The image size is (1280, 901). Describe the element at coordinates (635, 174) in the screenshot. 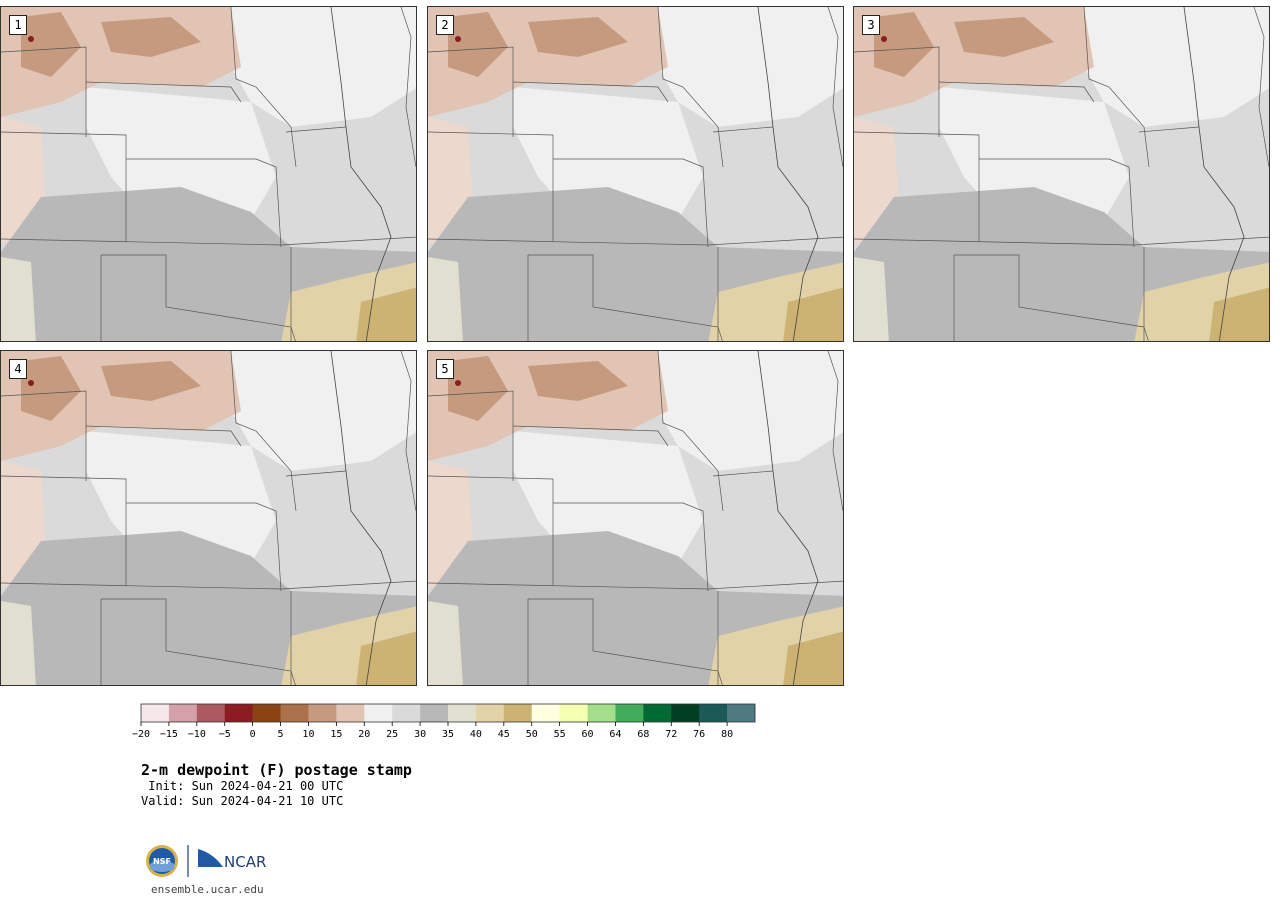

I see `map-panel-2: 2` at that location.